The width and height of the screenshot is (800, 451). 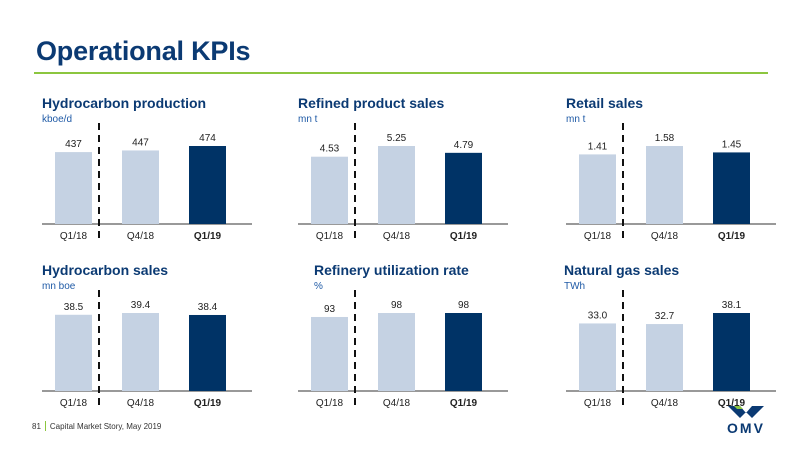 I want to click on title-divider, so click(x=401, y=73).